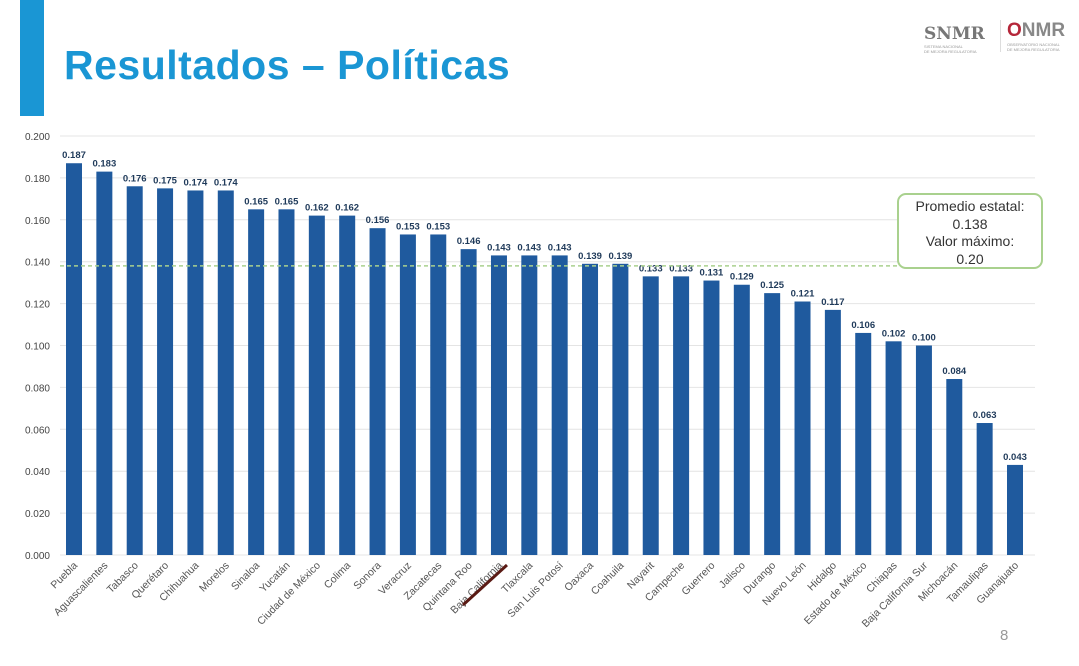 Image resolution: width=1079 pixels, height=666 pixels. I want to click on page-title: Resultados – Políticas, so click(287, 65).